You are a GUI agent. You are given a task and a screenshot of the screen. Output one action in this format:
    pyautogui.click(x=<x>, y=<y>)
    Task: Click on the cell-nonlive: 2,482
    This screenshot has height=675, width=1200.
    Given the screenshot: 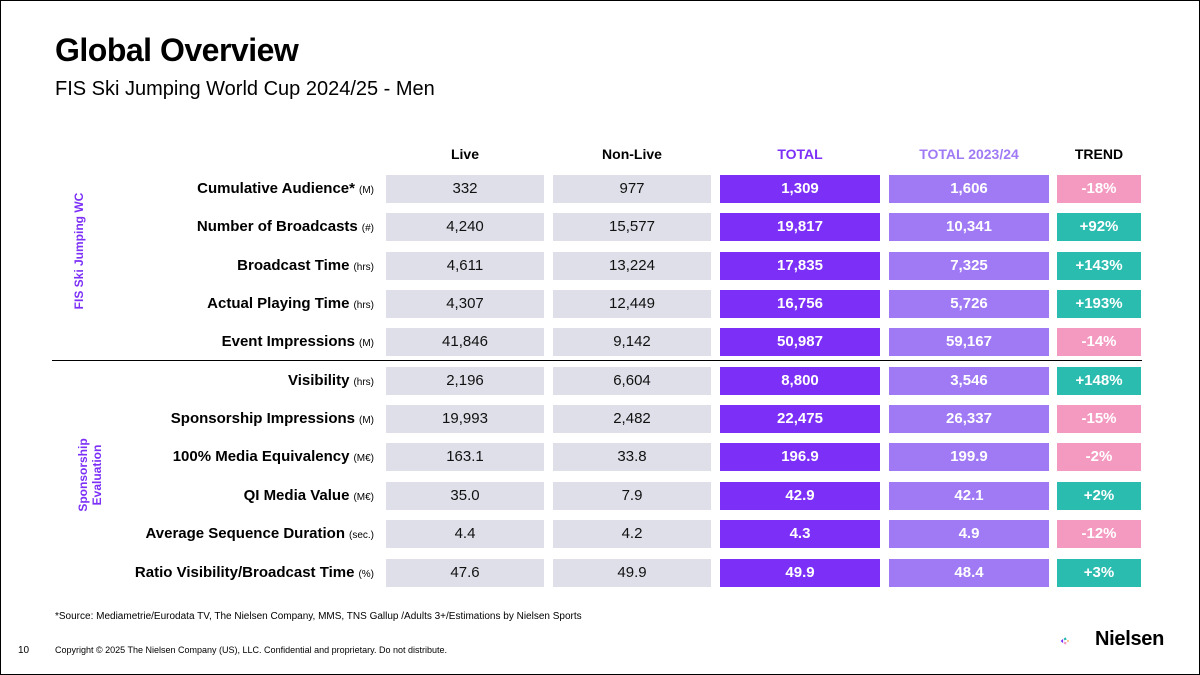 What is the action you would take?
    pyautogui.click(x=632, y=419)
    